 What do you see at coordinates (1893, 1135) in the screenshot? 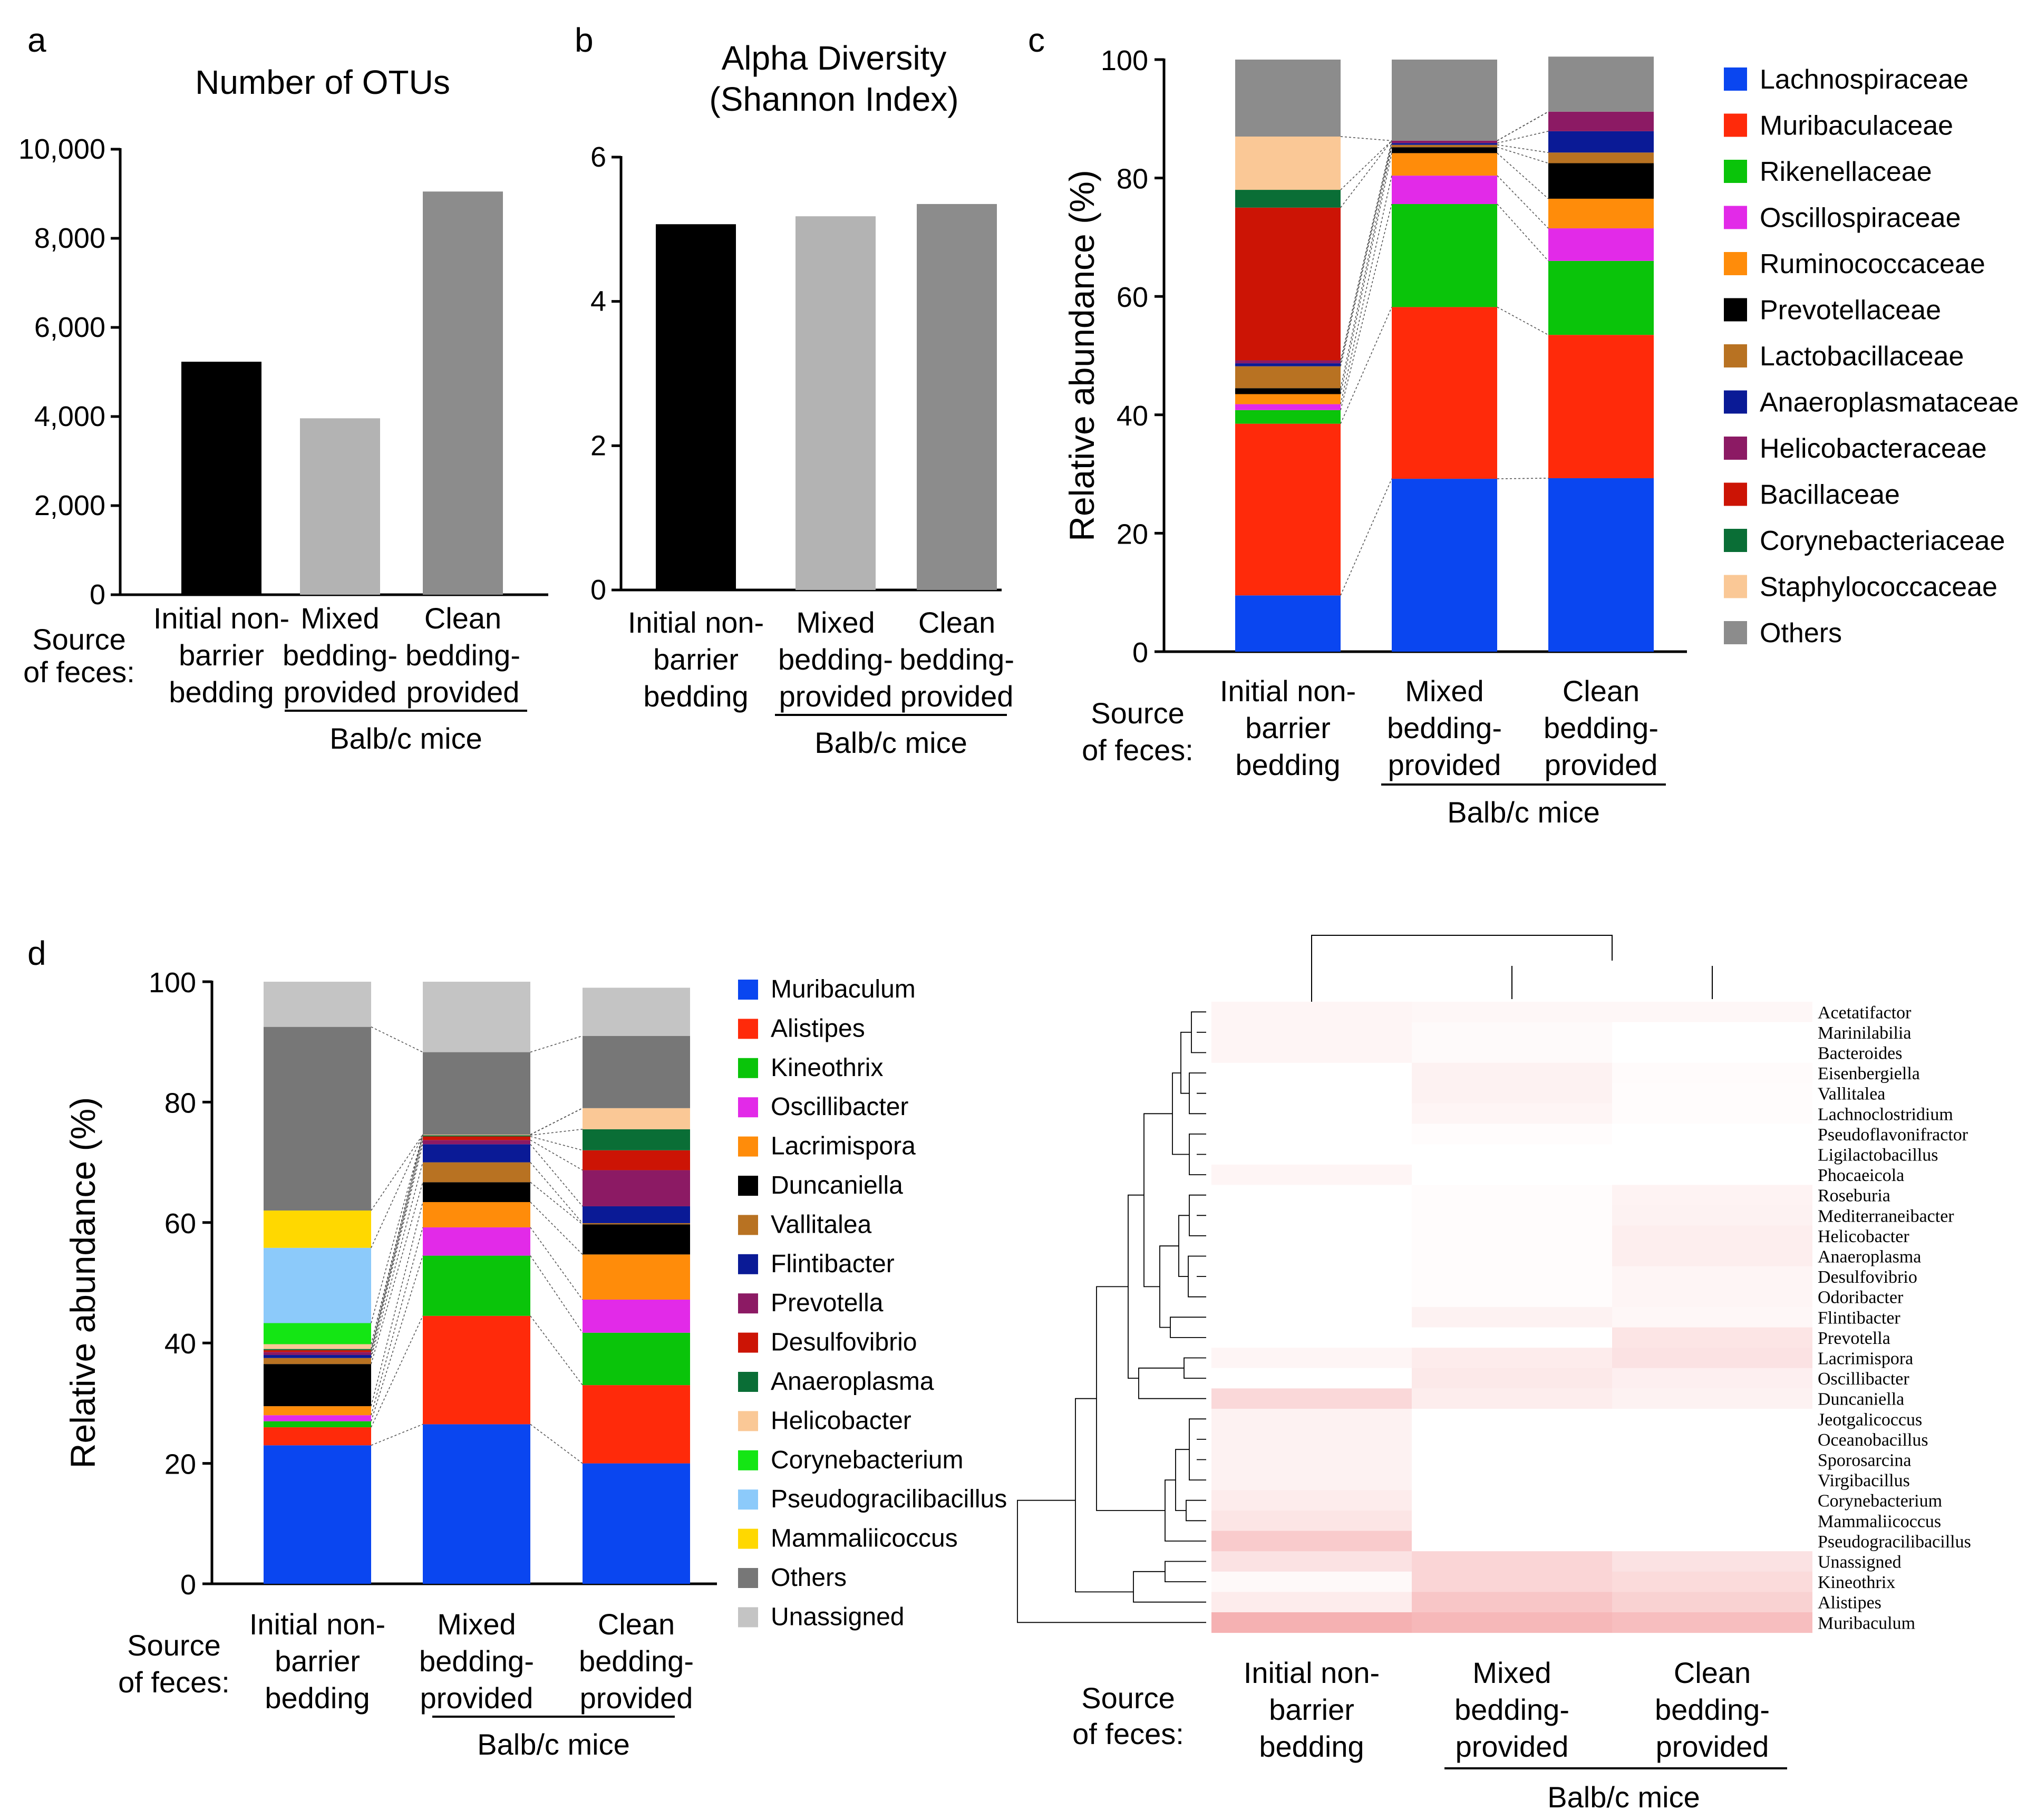
I see `heatmap-row-label: Pseudoflavonifractor` at bounding box center [1893, 1135].